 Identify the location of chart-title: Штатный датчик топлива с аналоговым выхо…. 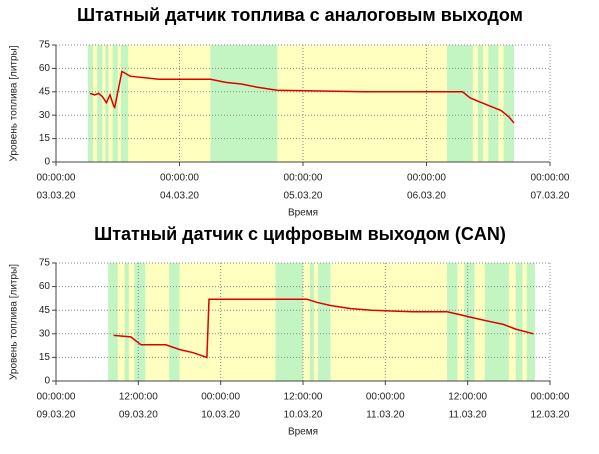
(300, 15).